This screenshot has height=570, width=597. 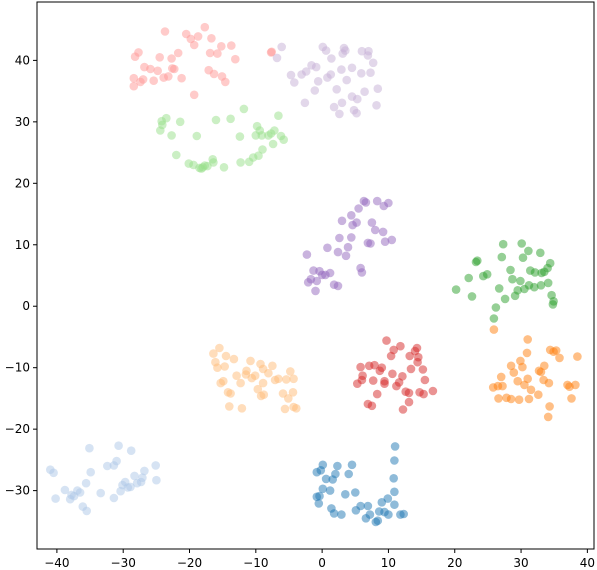 I want to click on y-tick-label: 40, so click(x=22, y=60).